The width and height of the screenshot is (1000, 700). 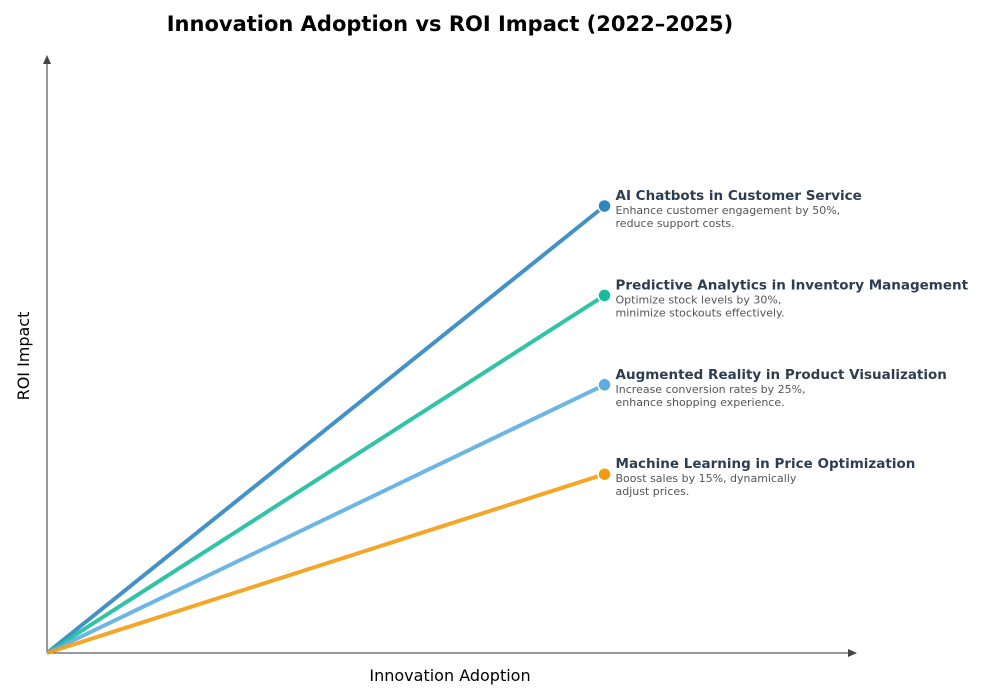 I want to click on series-line, so click(x=326, y=563).